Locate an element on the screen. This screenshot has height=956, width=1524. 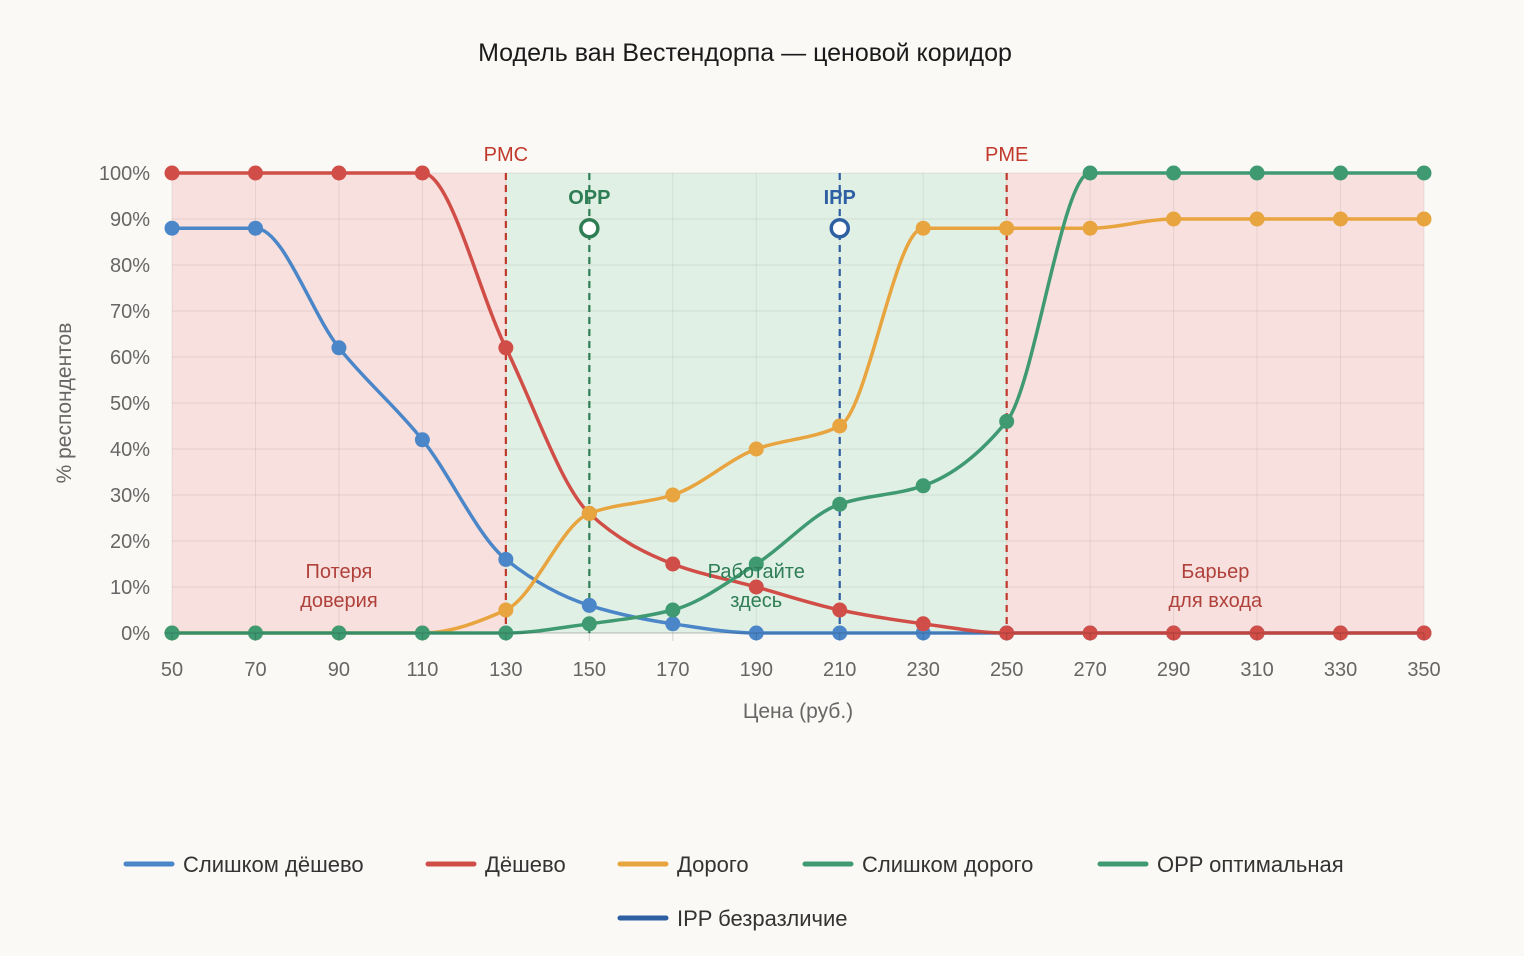
x-tick-label: 70 is located at coordinates (255, 670).